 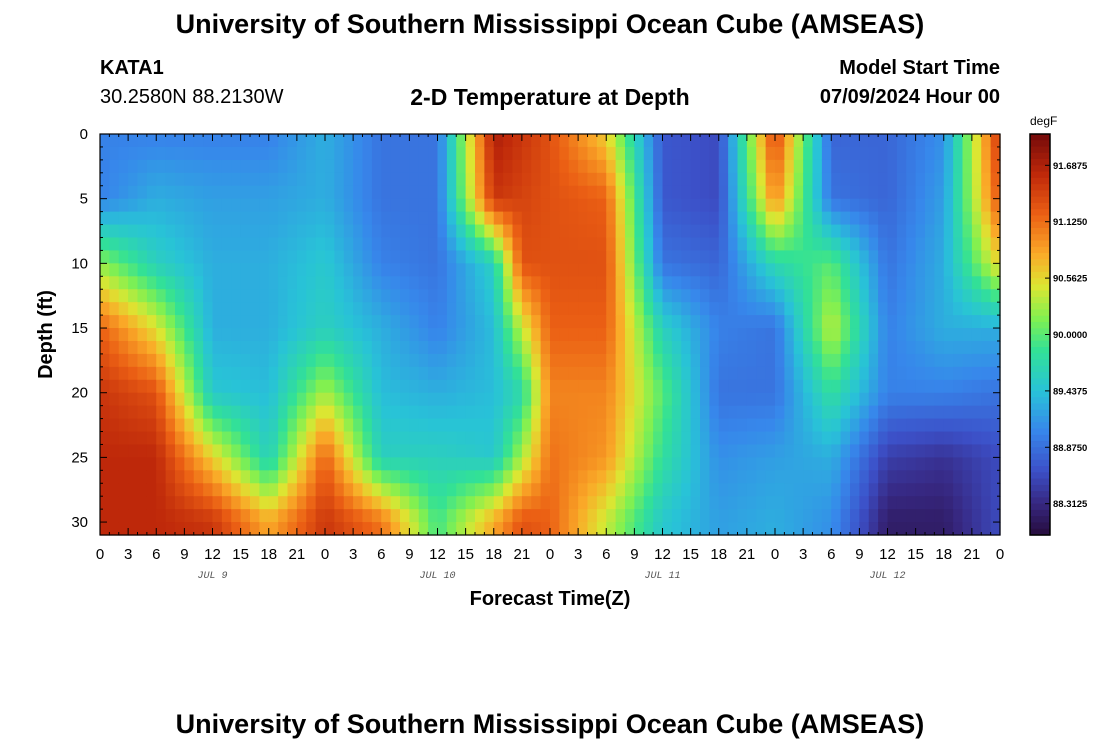 I want to click on day-label: JUL 10, so click(x=437, y=576).